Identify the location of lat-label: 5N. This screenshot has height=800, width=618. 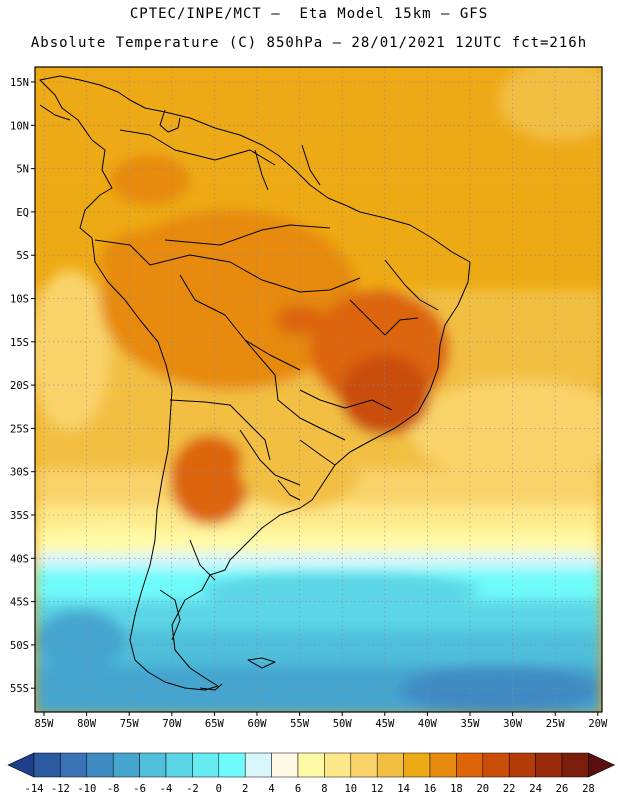
(22, 170).